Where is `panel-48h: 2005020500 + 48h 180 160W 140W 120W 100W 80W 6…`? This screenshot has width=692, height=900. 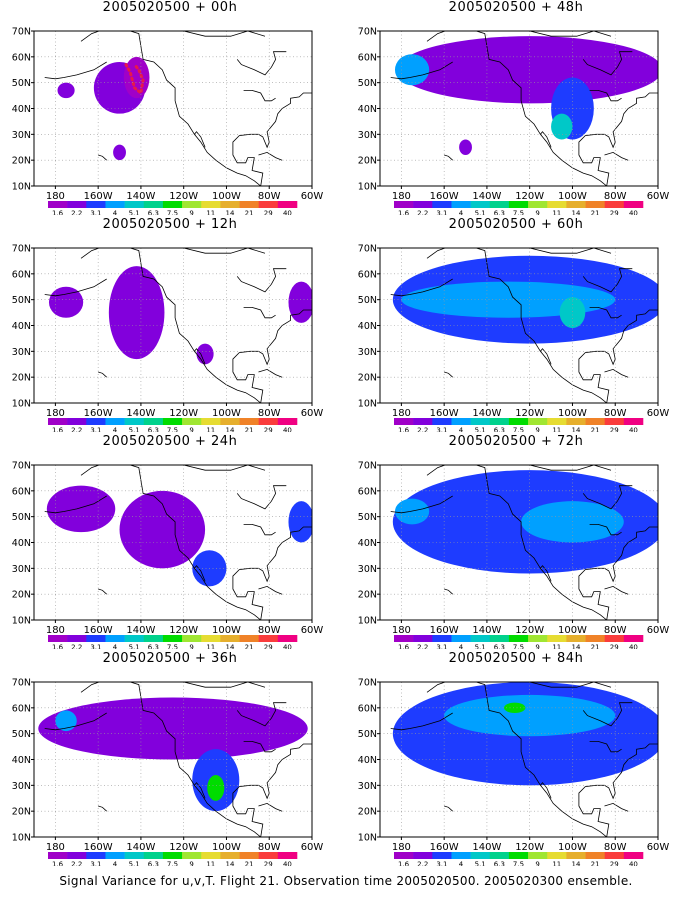 panel-48h: 2005020500 + 48h 180 160W 140W 120W 100W 80W 6… is located at coordinates (516, 107).